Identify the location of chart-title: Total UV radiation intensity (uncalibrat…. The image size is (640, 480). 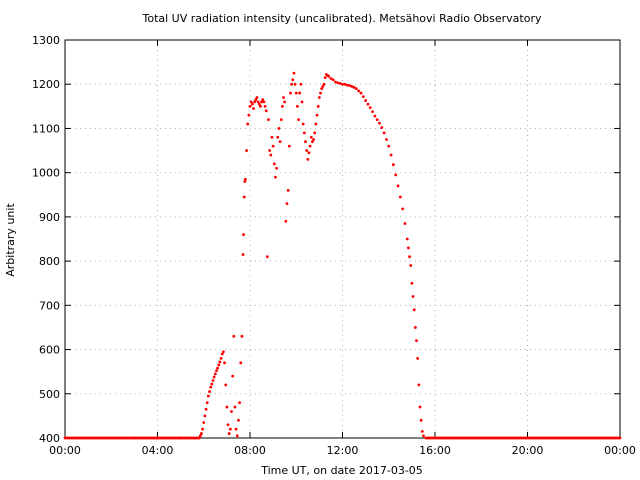
(342, 18).